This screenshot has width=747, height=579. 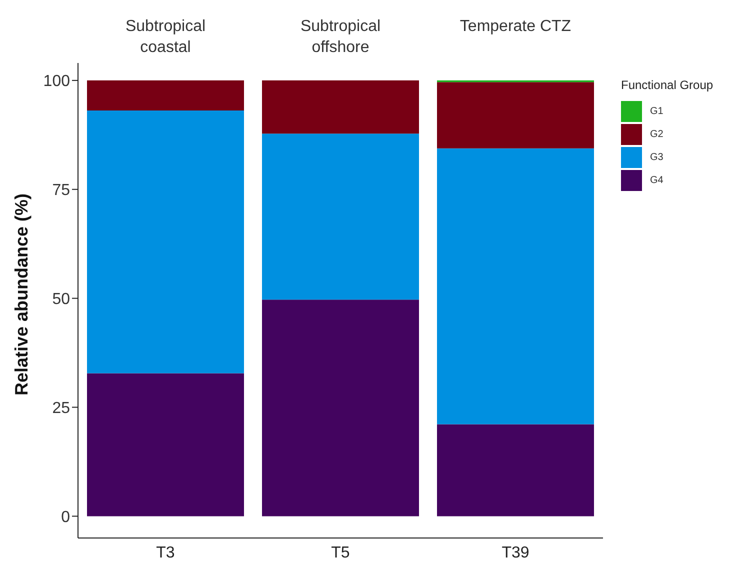 I want to click on y-tick-label: 50, so click(x=61, y=299).